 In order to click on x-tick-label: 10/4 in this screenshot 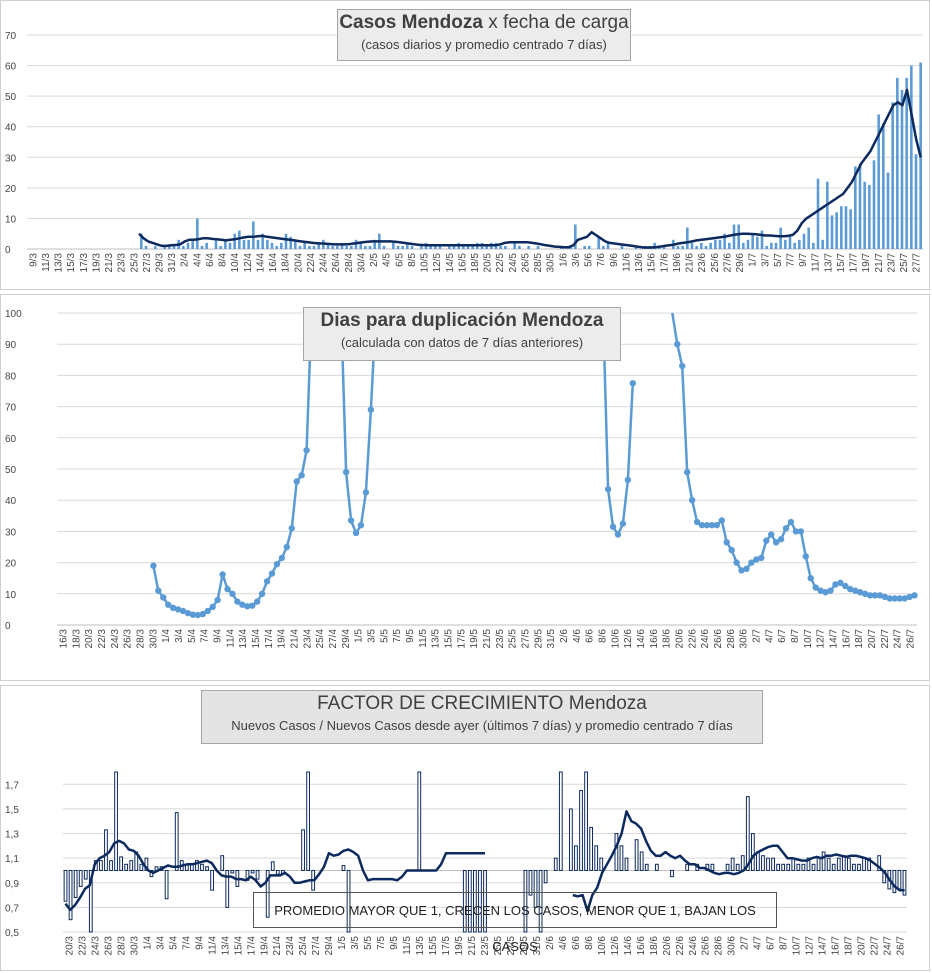, I will do `click(235, 263)`.